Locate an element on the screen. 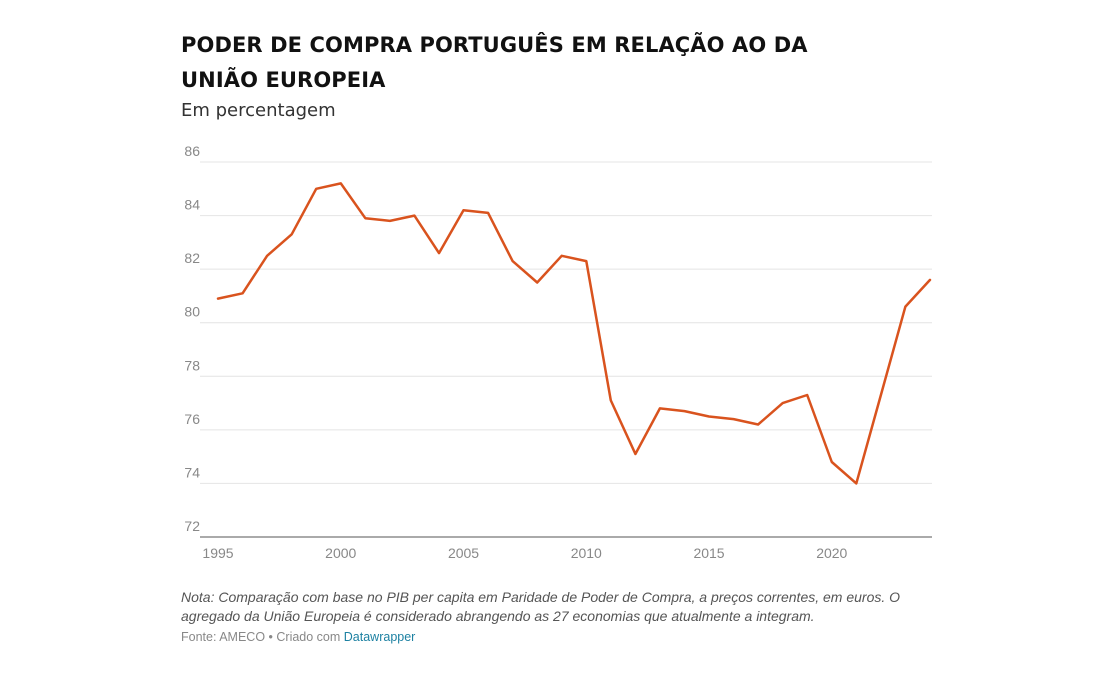 This screenshot has width=1113, height=673. chart-footer: Fonte: AMECO • Criado com Datawrapper is located at coordinates (298, 637).